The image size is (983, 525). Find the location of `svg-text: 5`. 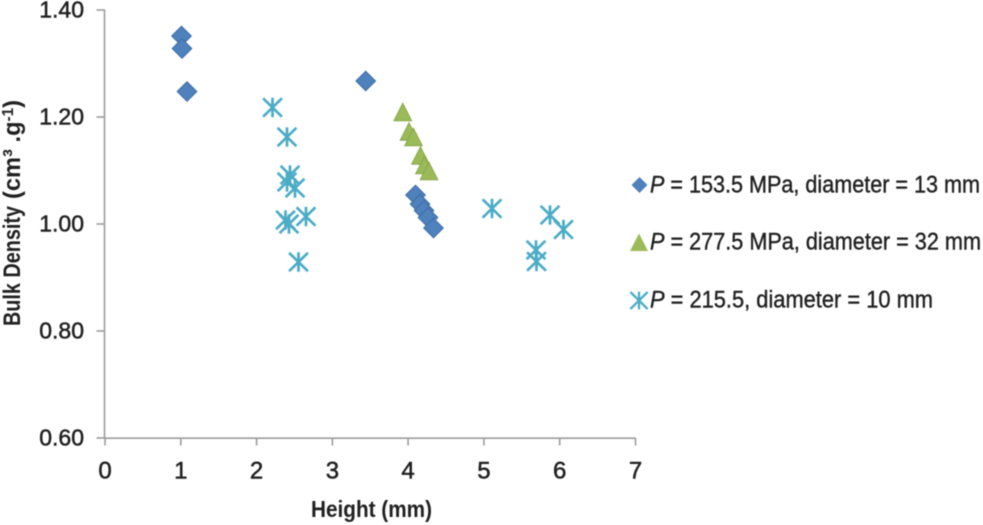

svg-text: 5 is located at coordinates (483, 470).